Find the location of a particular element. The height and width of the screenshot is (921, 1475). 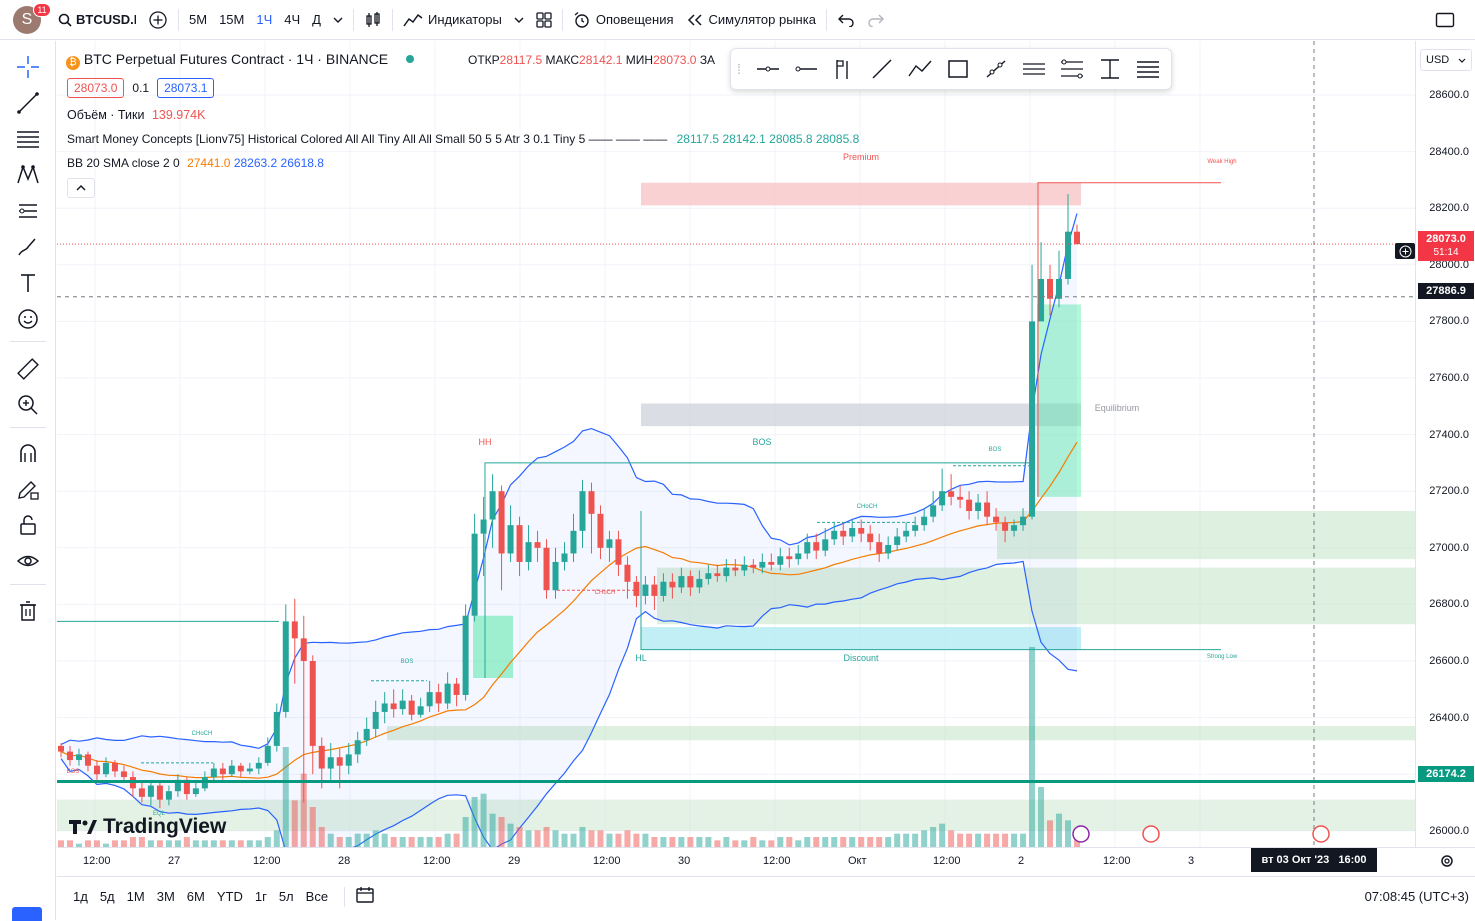

interval-dropdown is located at coordinates (338, 20).